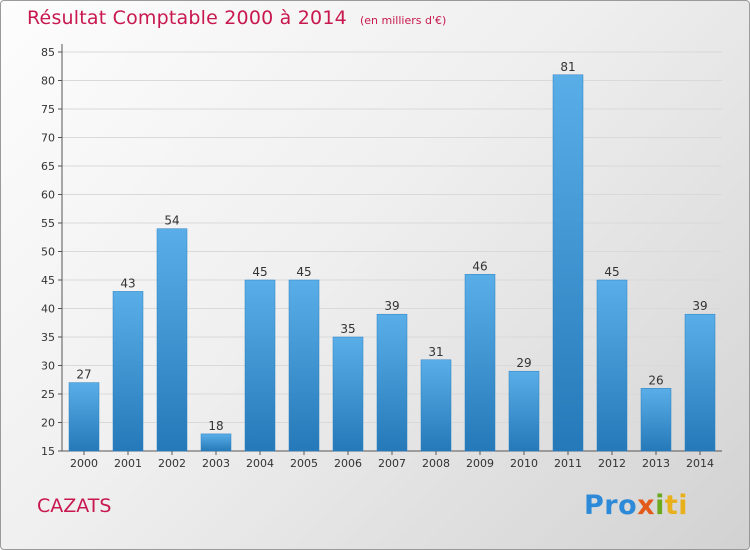 Image resolution: width=750 pixels, height=550 pixels. Describe the element at coordinates (436, 405) in the screenshot. I see `bar-2008` at that location.